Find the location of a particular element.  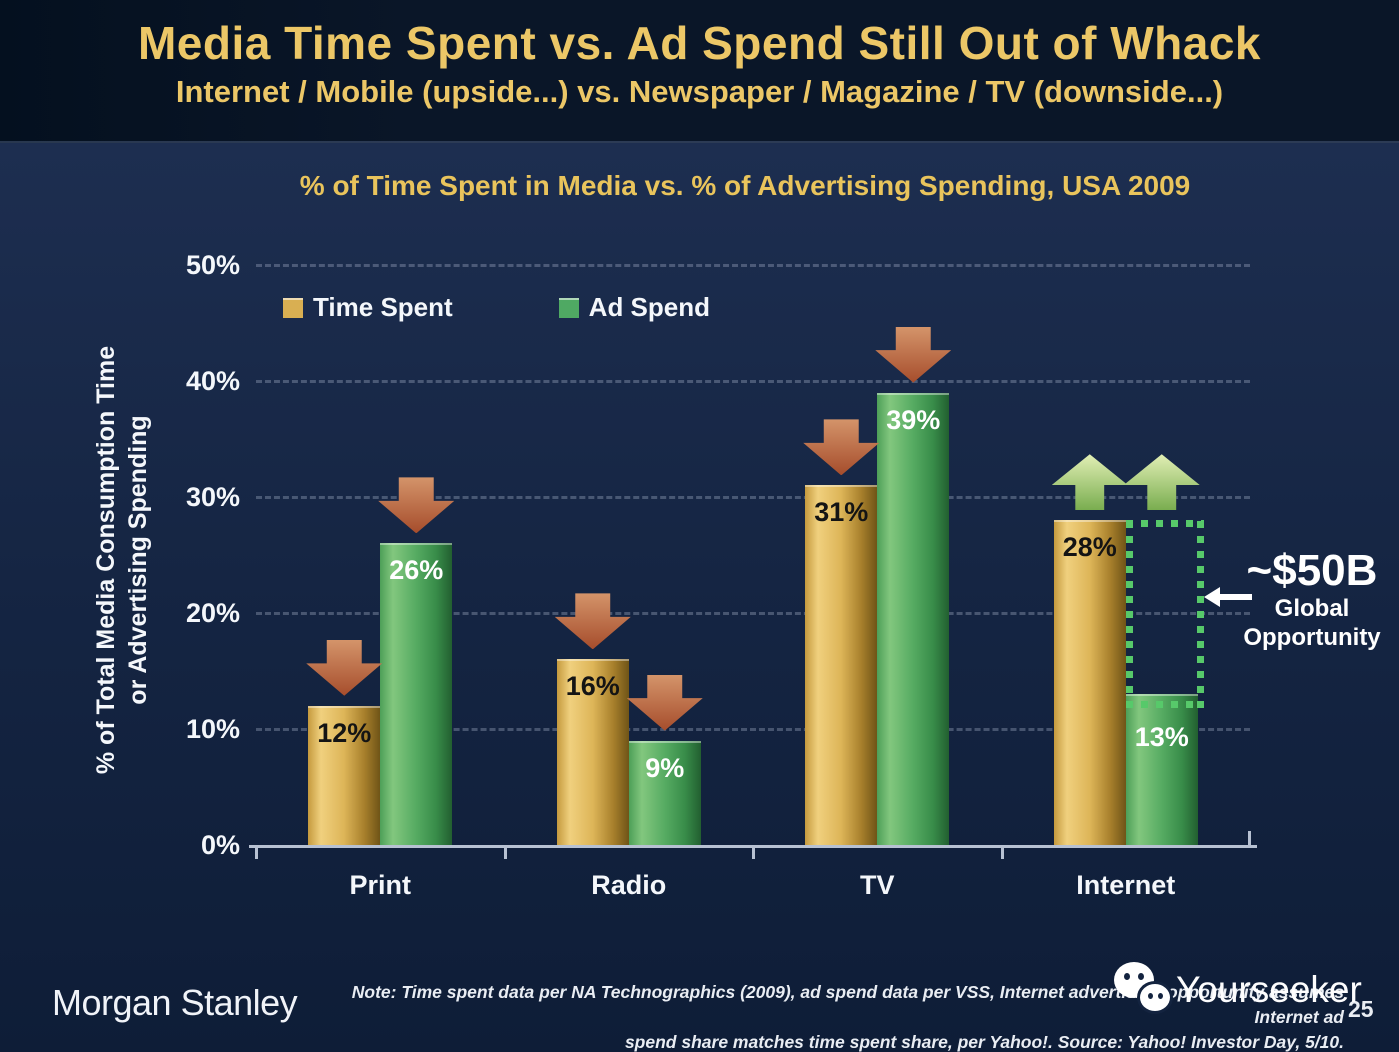

wechat-icon is located at coordinates (1141, 990).